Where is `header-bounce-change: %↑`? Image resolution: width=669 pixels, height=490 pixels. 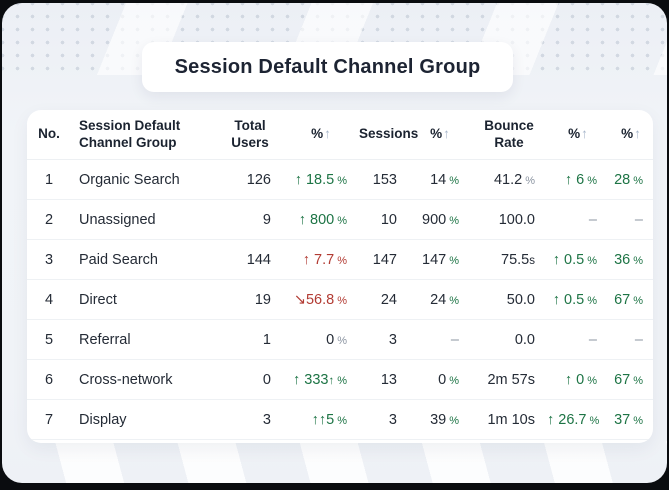
header-bounce-change: %↑ is located at coordinates (578, 135).